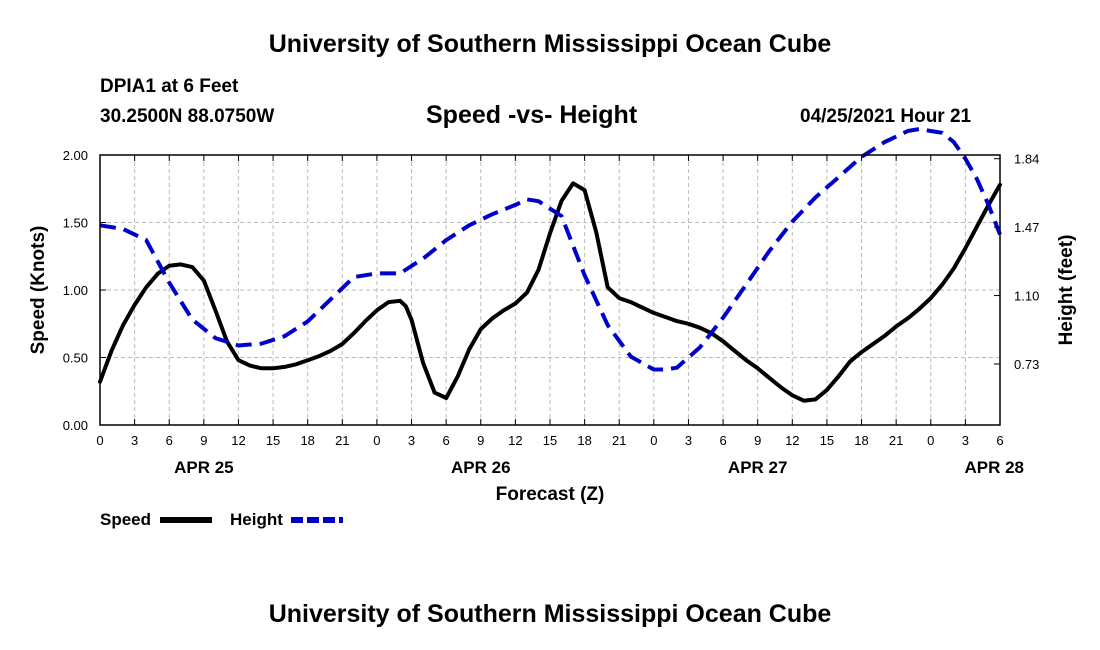 This screenshot has height=650, width=1100. Describe the element at coordinates (1026, 159) in the screenshot. I see `y2-tick-label: 1.84` at that location.